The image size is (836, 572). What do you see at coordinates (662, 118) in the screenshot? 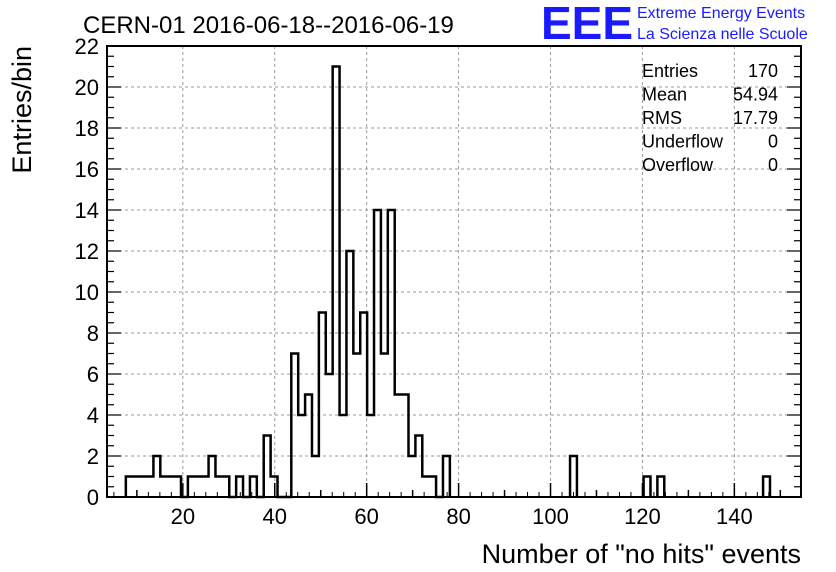
I see `stats-label: RMS` at bounding box center [662, 118].